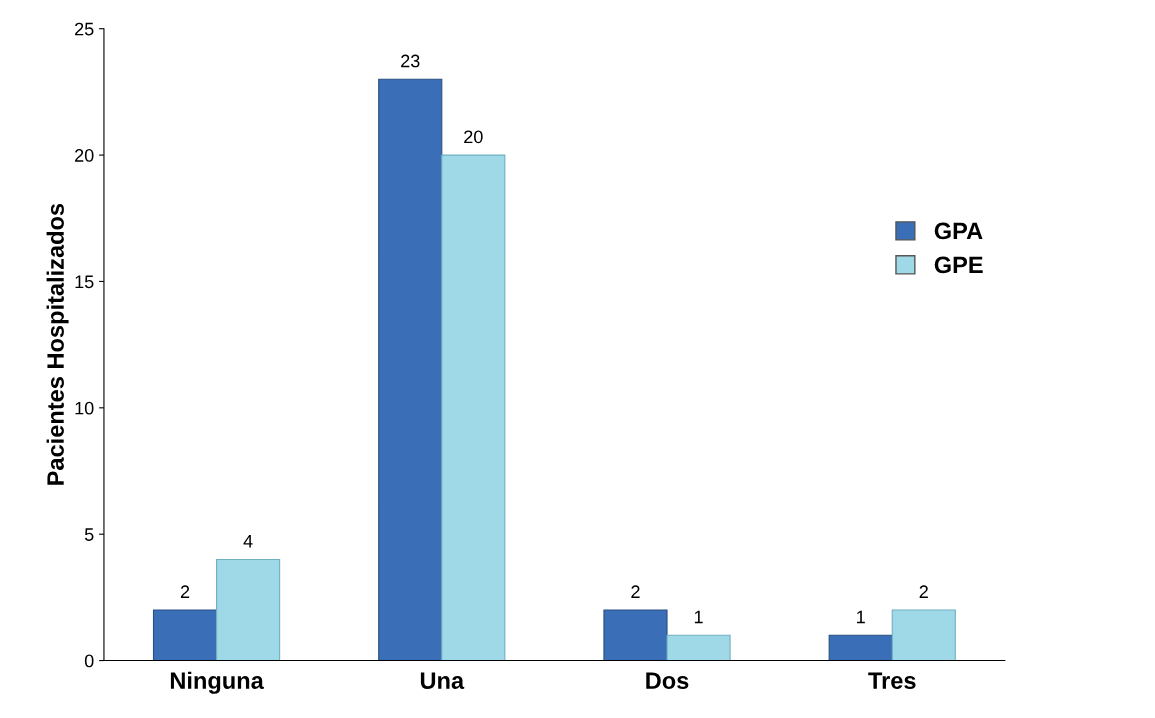 The image size is (1155, 718). What do you see at coordinates (410, 61) in the screenshot?
I see `data-label: 23` at bounding box center [410, 61].